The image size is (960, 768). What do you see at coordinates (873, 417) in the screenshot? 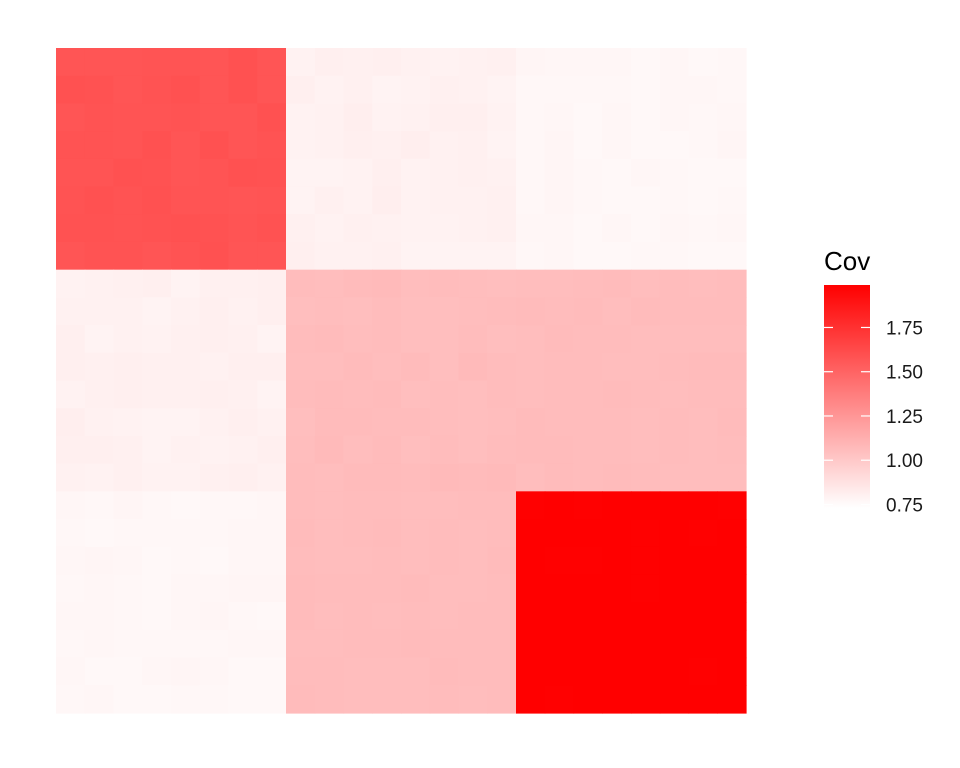
I see `legend-ticks: 1.75 1.50 1.25 1.00 0.75` at bounding box center [873, 417].